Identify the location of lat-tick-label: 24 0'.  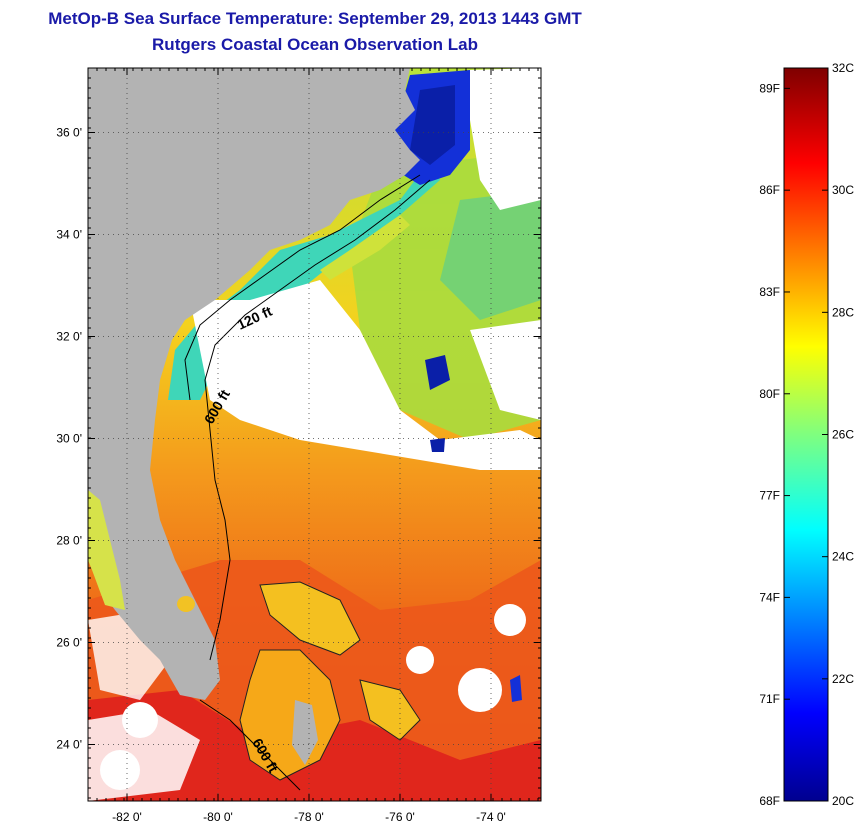
(69, 745).